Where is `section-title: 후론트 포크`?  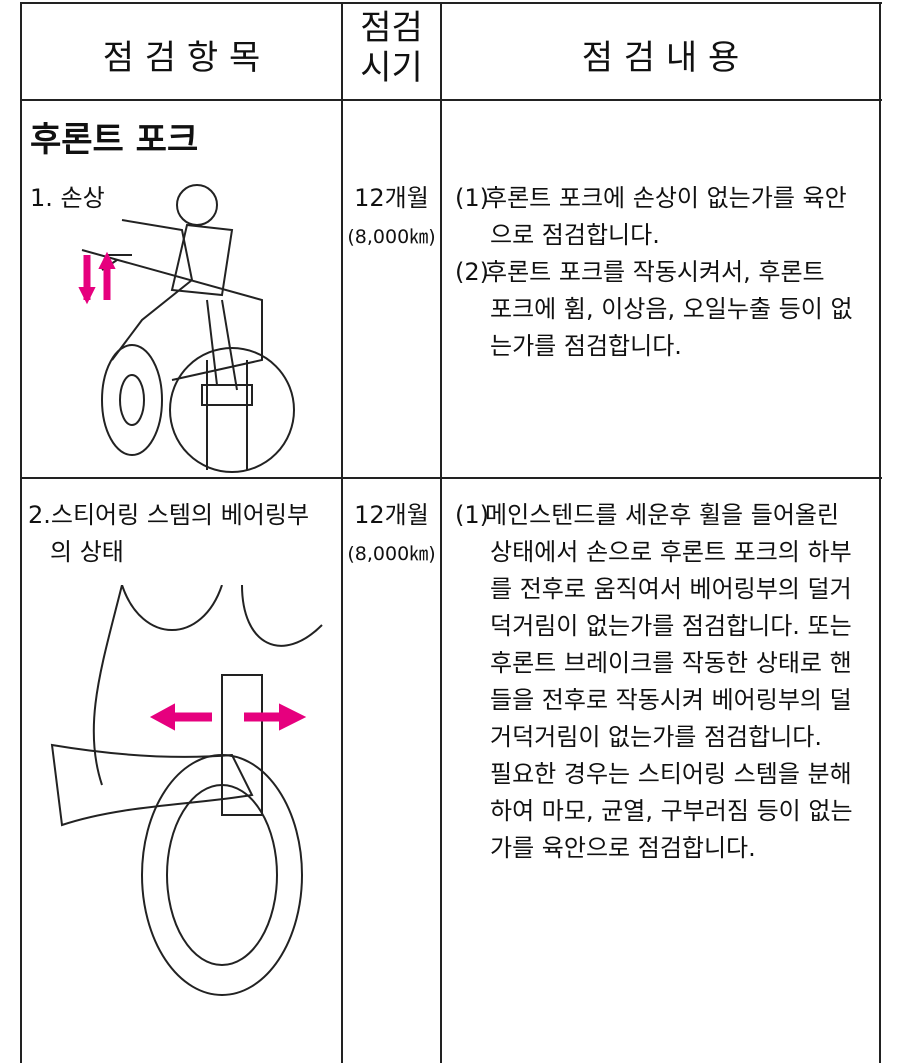 section-title: 후론트 포크 is located at coordinates (114, 140).